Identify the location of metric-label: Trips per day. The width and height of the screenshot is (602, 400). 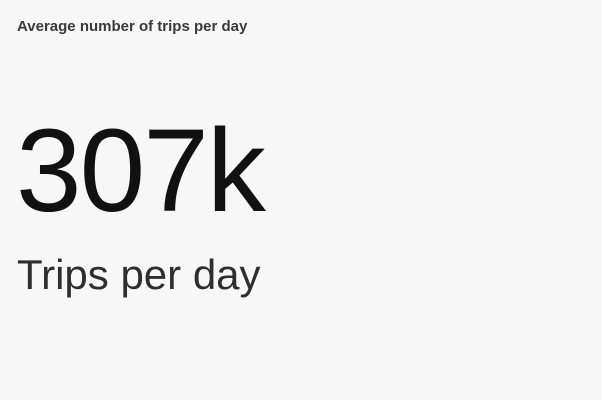
(139, 274).